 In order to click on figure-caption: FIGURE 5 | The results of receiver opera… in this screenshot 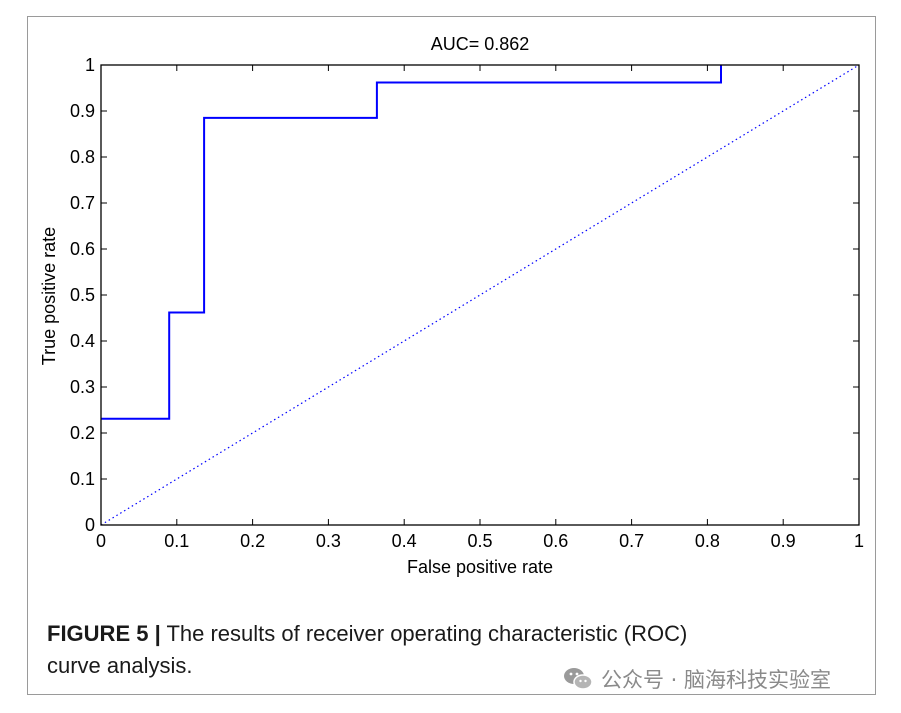, I will do `click(397, 650)`.